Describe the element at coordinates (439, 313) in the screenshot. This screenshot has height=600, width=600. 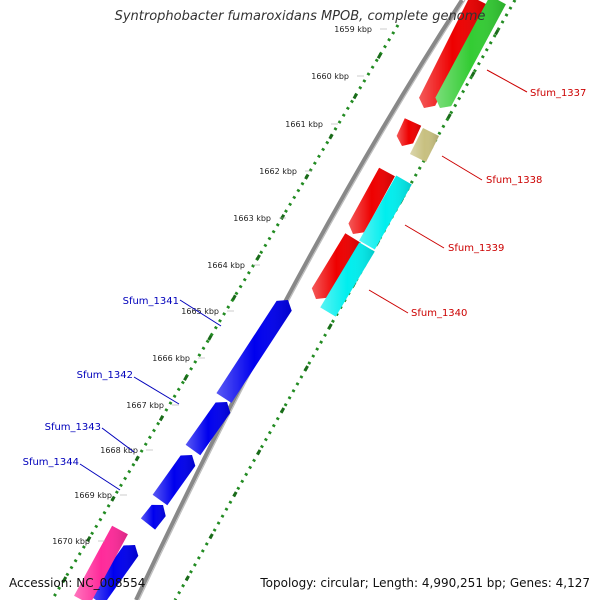
I see `gene-label-sfum_1340: Sfum_1340` at that location.